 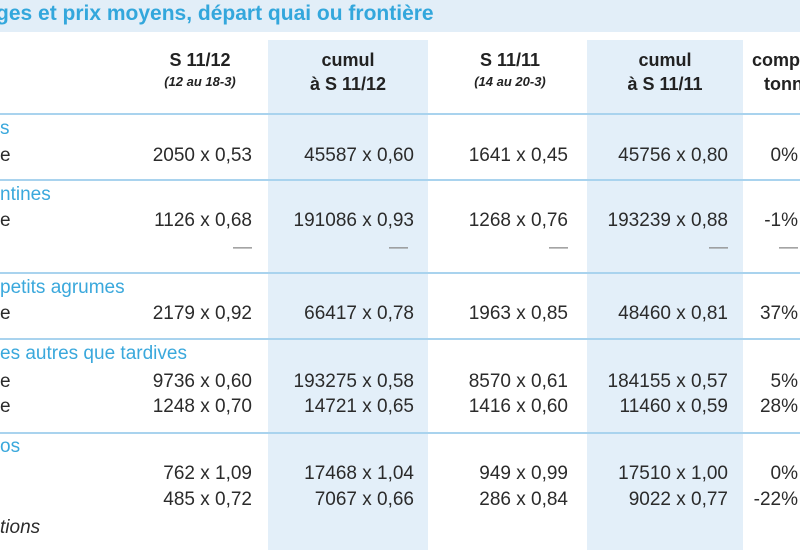 I want to click on table-cell: 1268 x 0,76, so click(x=518, y=220).